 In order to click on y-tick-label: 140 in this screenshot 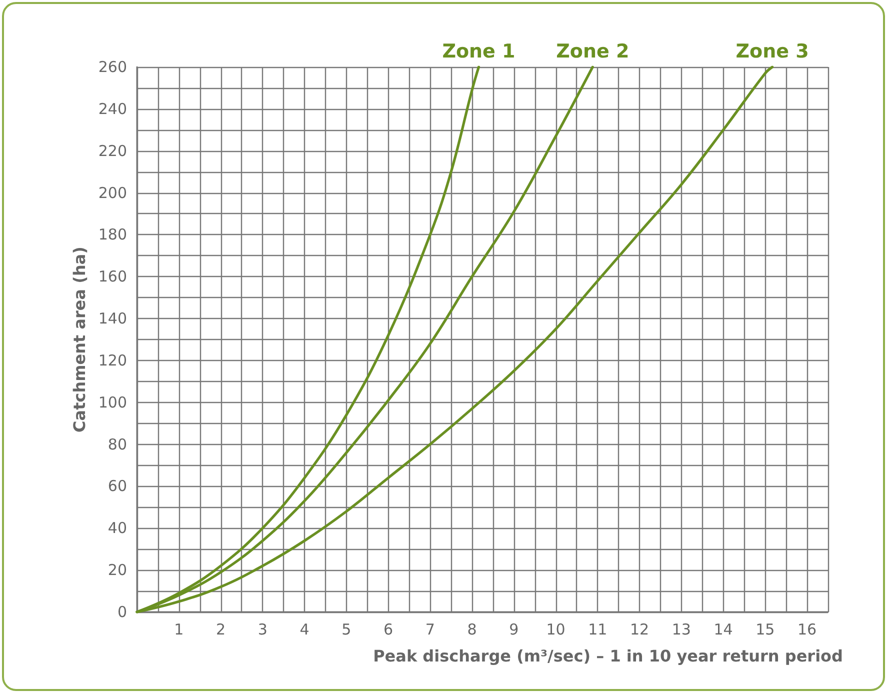, I will do `click(112, 319)`.